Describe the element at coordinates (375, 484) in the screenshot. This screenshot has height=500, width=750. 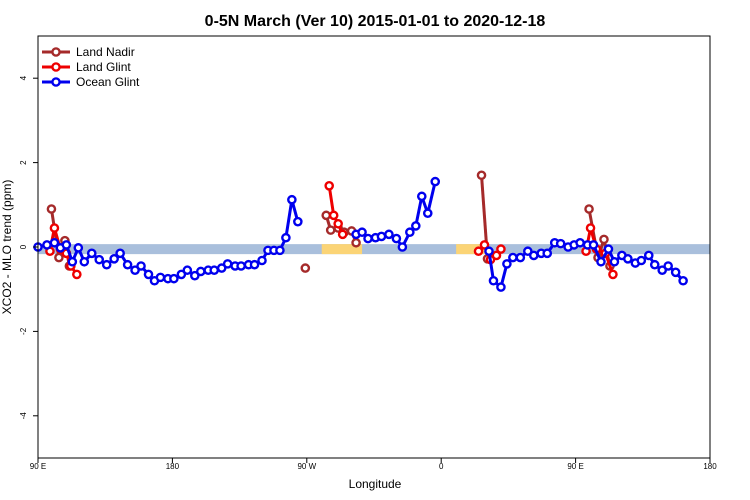
I see `x-axis-label: Longitude` at that location.